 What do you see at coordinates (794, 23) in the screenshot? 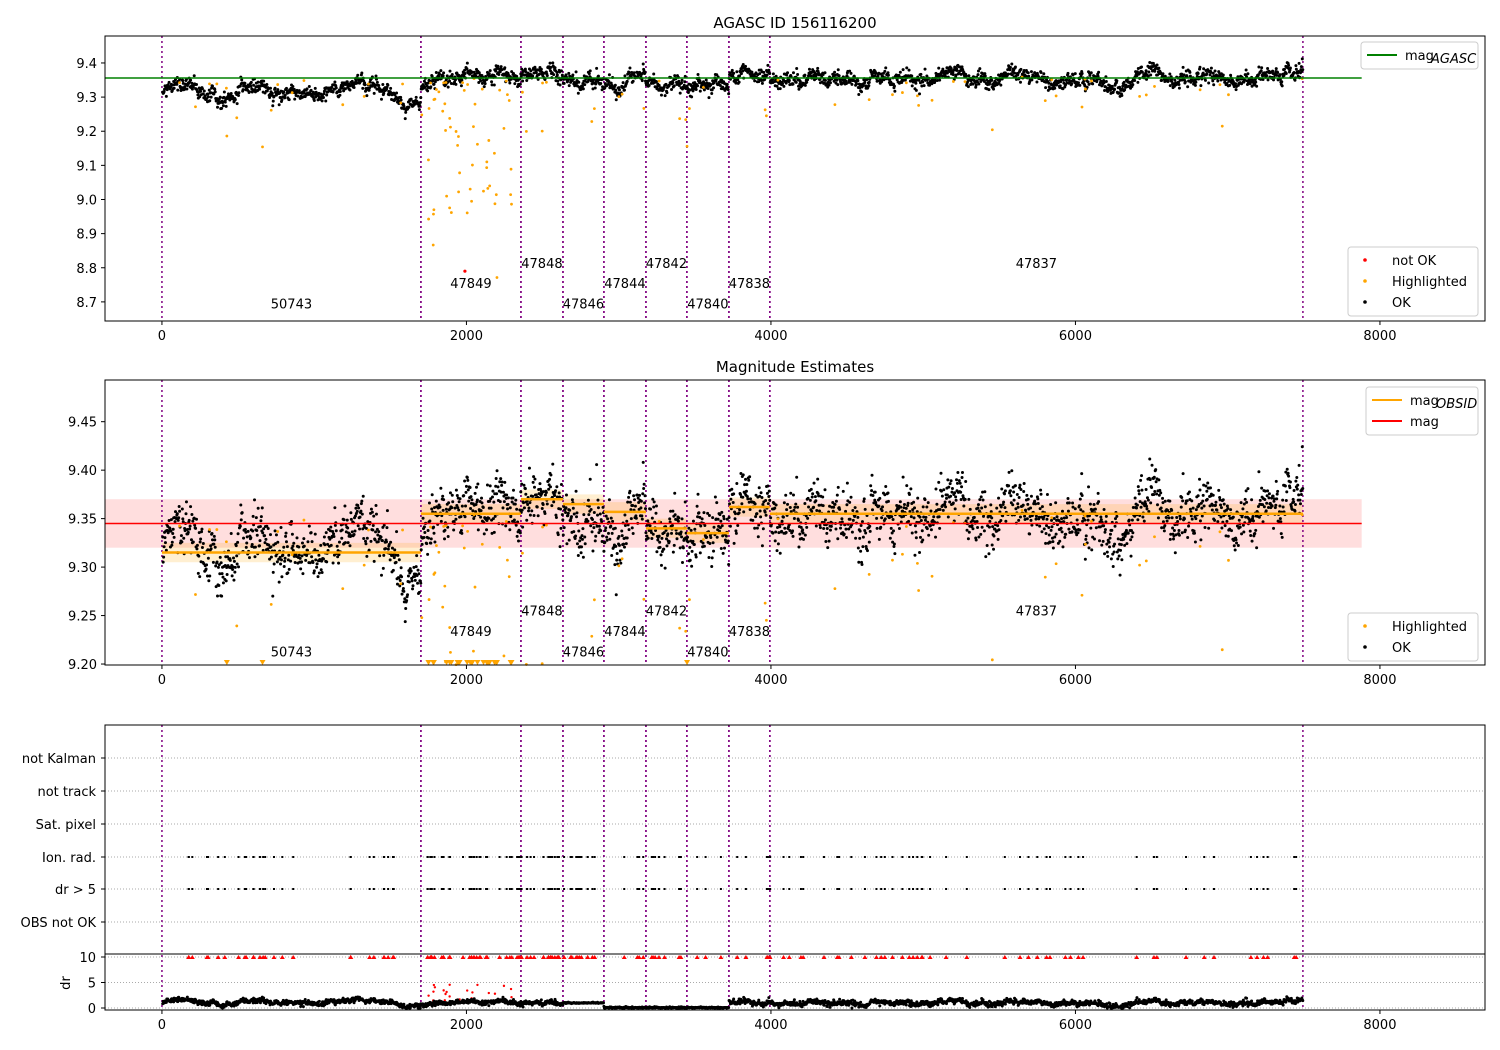
I see `plot-title: AGASC ID 156116200` at bounding box center [794, 23].